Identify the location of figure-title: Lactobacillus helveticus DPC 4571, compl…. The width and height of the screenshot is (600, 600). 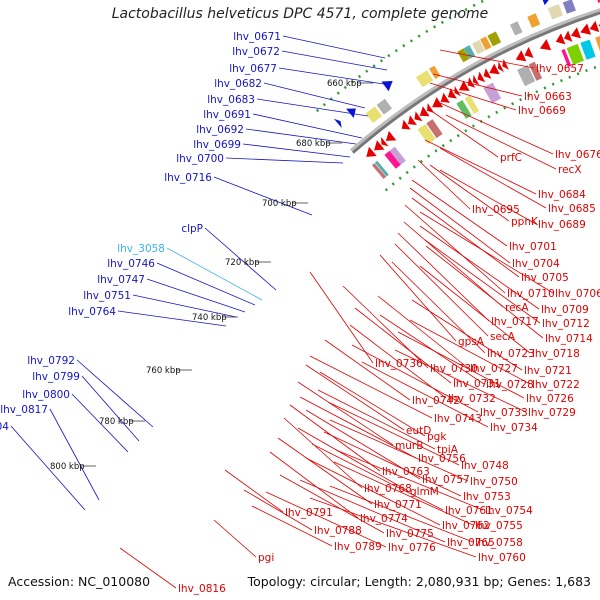
(300, 14).